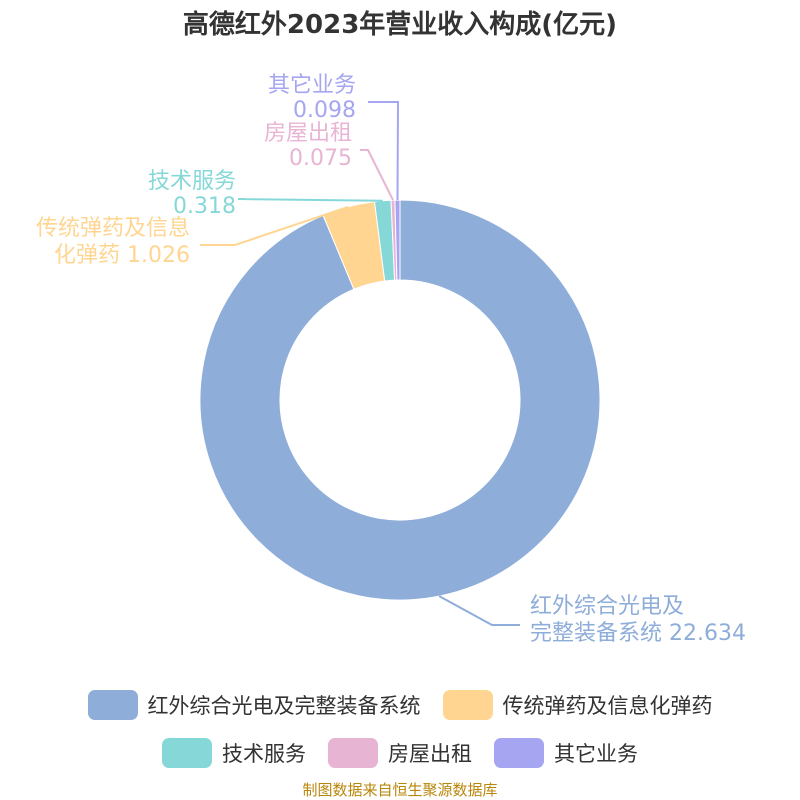  What do you see at coordinates (400, 790) in the screenshot?
I see `source-note: 制图数据来自恒生聚源数据库` at bounding box center [400, 790].